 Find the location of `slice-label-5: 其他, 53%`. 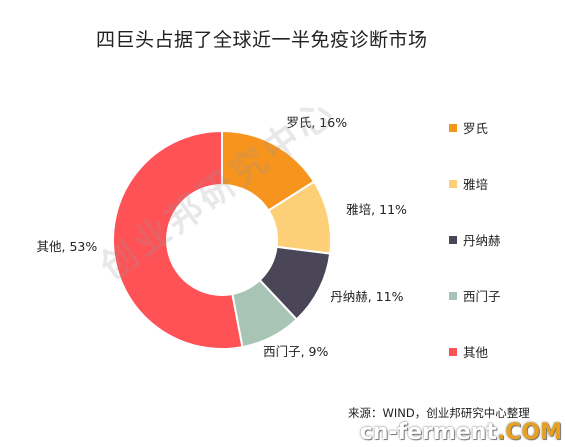

slice-label-5: 其他, 53% is located at coordinates (67, 246).